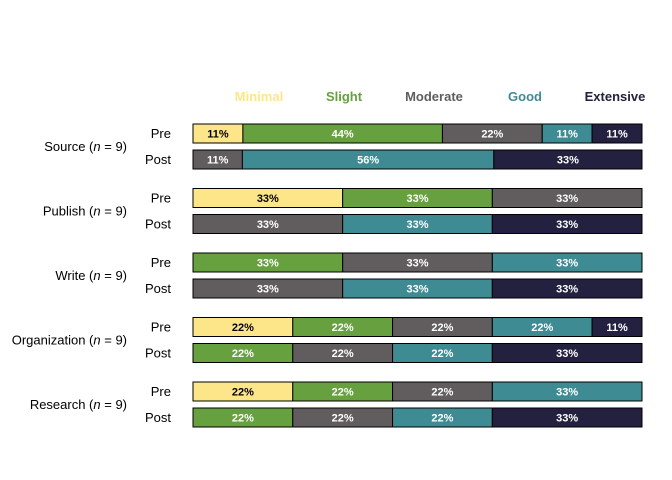 The width and height of the screenshot is (672, 480). Describe the element at coordinates (368, 161) in the screenshot. I see `data-label: 56%` at that location.